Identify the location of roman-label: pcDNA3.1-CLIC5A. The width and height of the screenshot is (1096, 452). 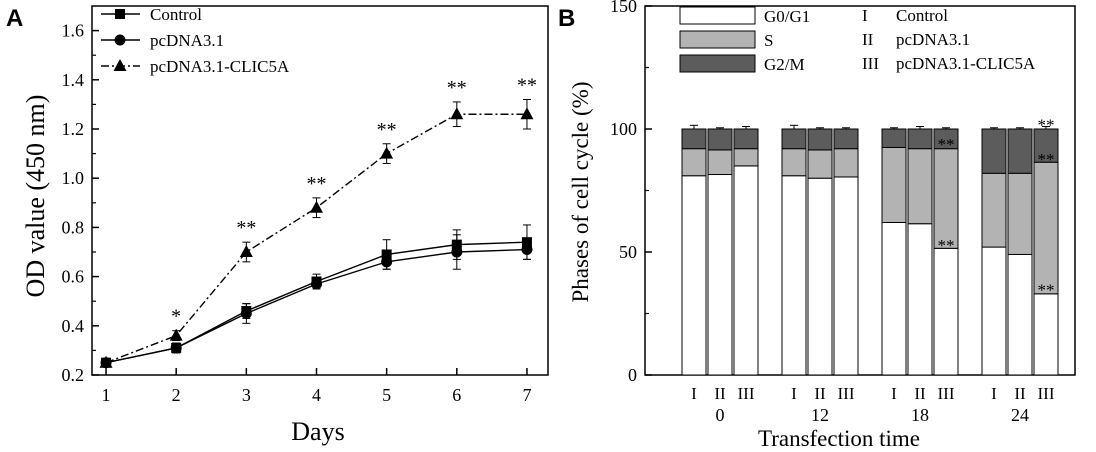
(966, 63).